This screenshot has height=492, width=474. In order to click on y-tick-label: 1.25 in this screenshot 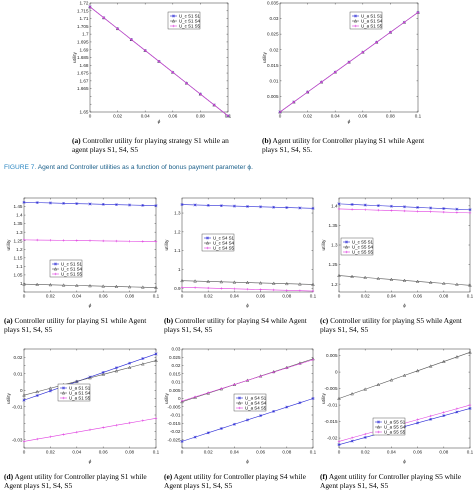, I will do `click(333, 264)`.